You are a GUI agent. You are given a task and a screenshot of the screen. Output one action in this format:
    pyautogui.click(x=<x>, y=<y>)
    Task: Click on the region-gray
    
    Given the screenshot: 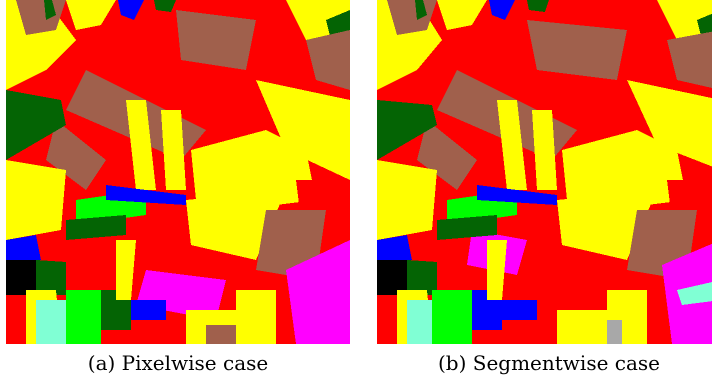 What is the action you would take?
    pyautogui.click(x=614, y=332)
    